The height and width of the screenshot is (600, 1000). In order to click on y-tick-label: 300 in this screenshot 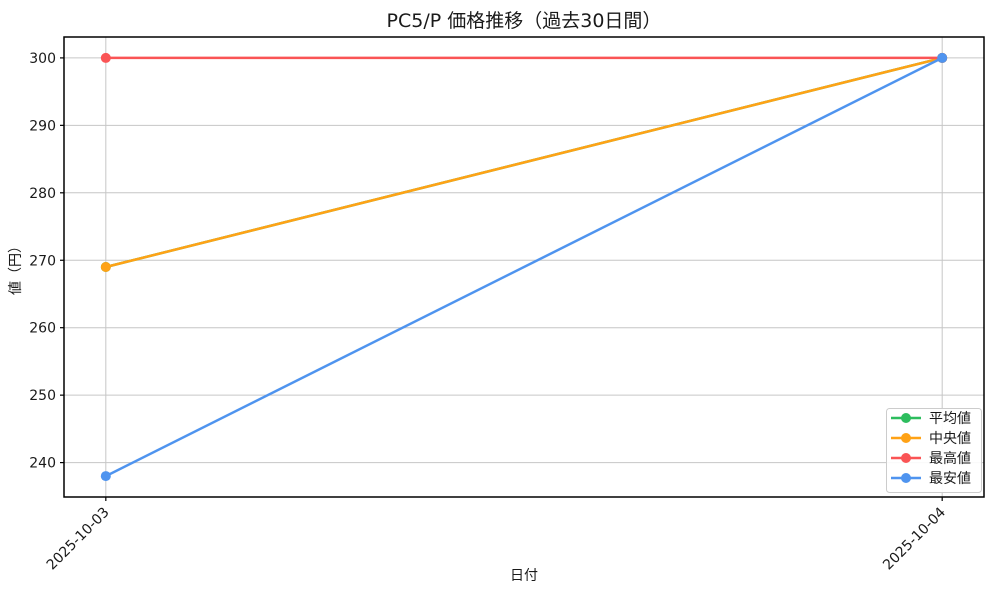, I will do `click(42, 59)`.